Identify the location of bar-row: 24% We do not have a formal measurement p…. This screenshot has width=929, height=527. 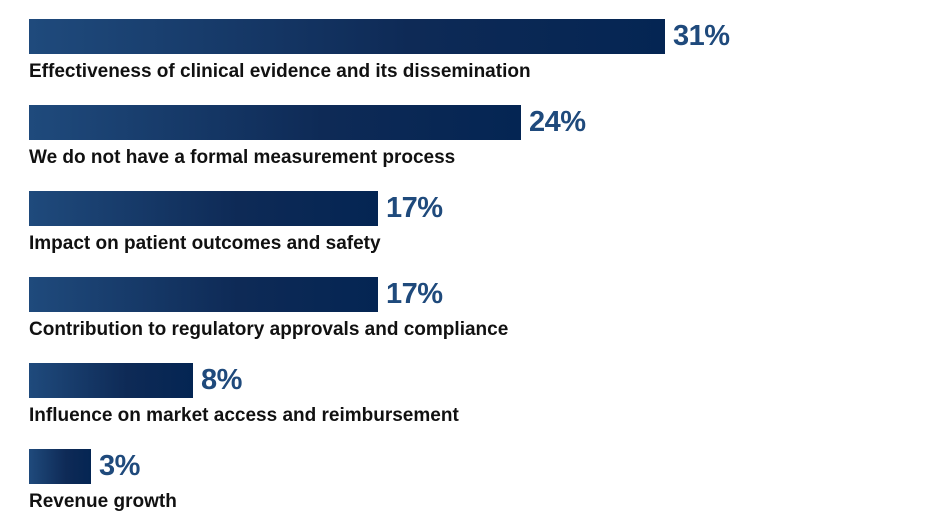
(469, 140).